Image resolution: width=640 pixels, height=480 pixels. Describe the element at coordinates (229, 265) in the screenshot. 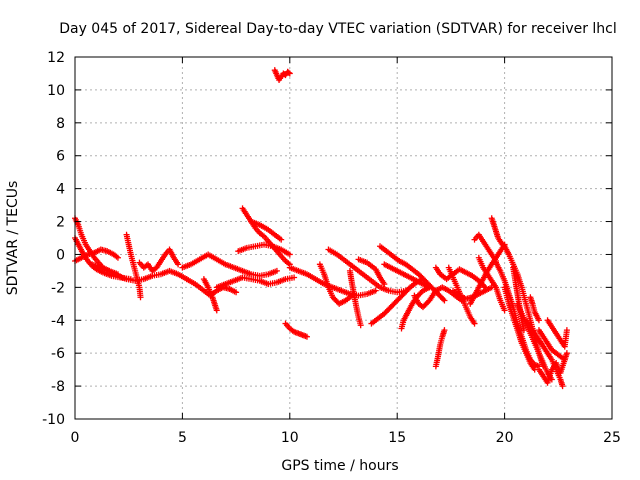

I see `series-tr07` at that location.